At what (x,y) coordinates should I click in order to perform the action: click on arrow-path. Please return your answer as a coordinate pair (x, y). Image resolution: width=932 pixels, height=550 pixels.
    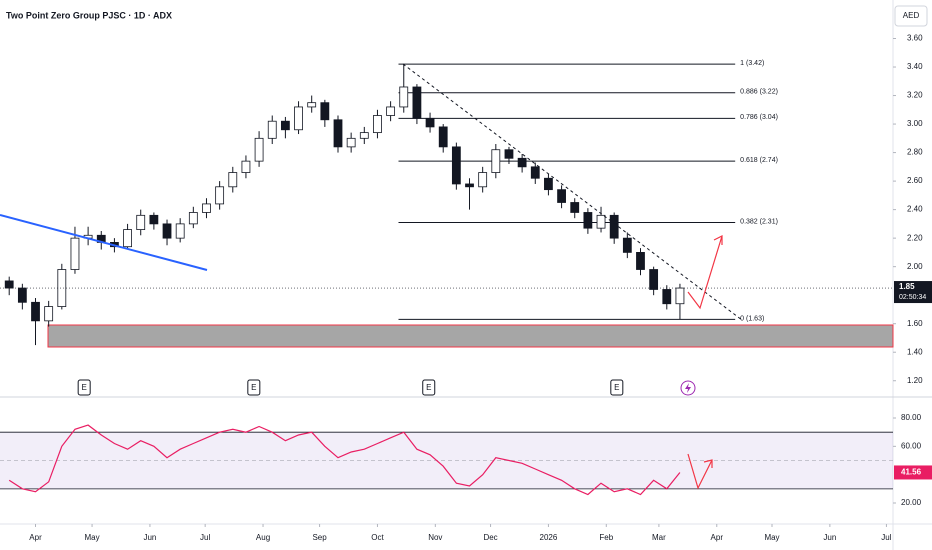
    Looking at the image, I should click on (705, 272).